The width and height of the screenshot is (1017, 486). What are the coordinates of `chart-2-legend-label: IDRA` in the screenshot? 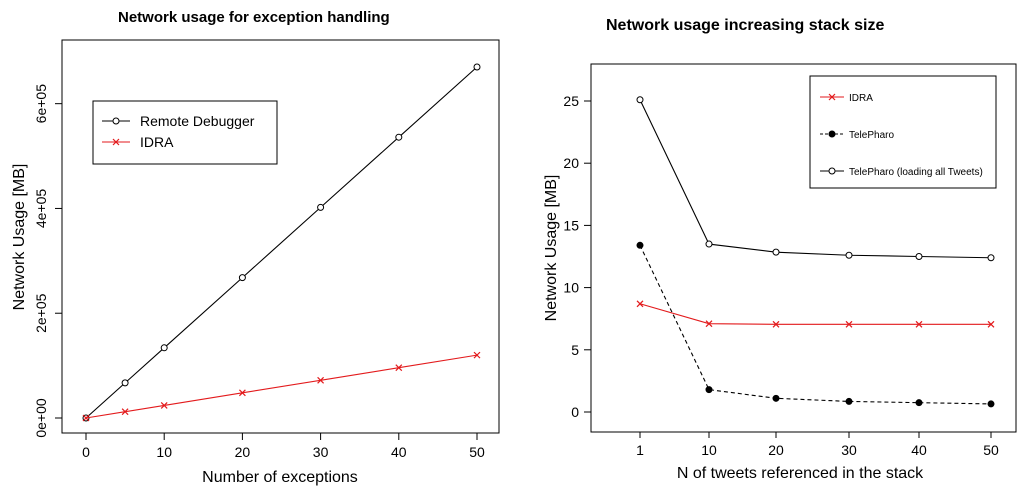 It's located at (861, 98).